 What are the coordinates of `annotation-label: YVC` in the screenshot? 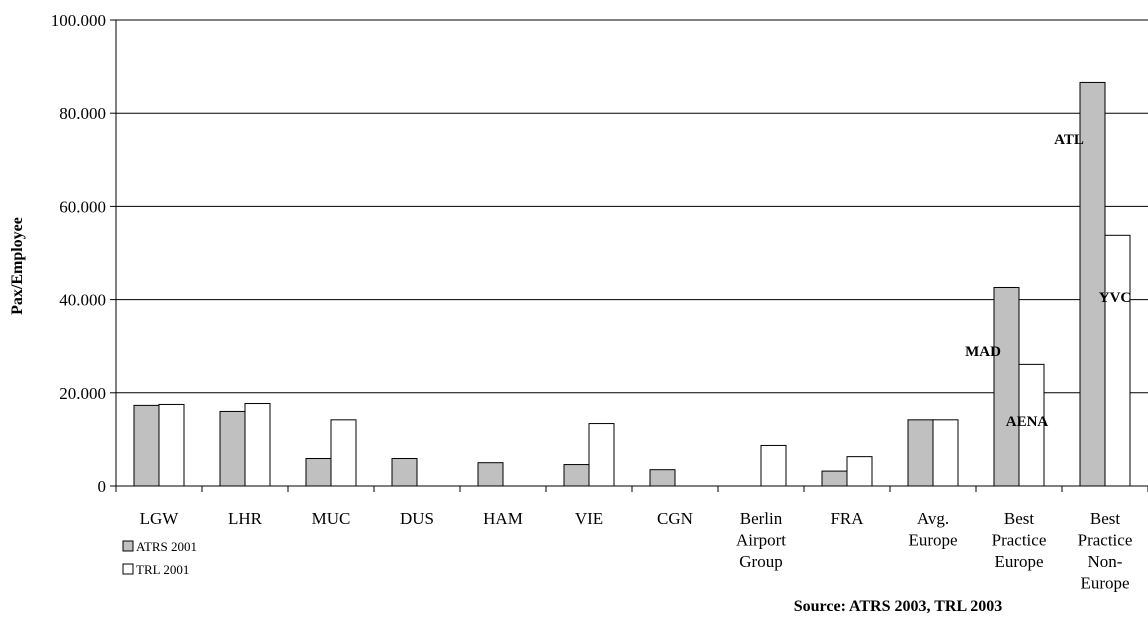 It's located at (1115, 298).